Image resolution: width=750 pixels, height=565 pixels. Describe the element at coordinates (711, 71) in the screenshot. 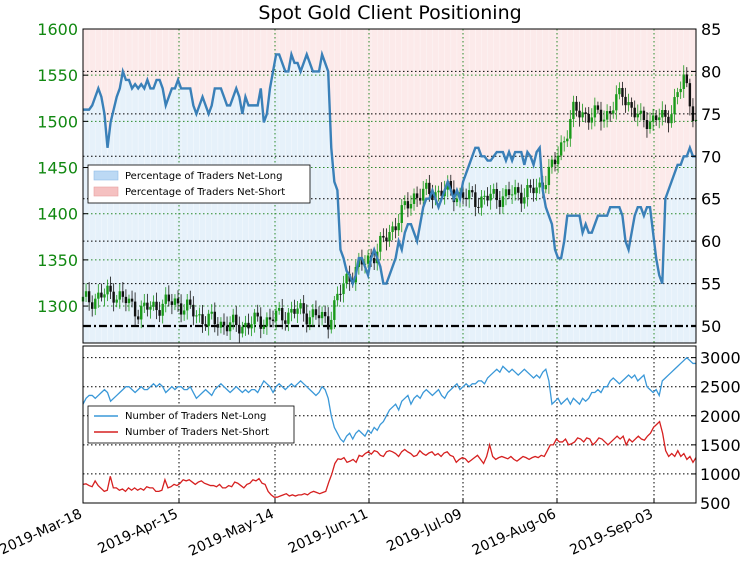

I see `pct-tick-label: 80` at that location.